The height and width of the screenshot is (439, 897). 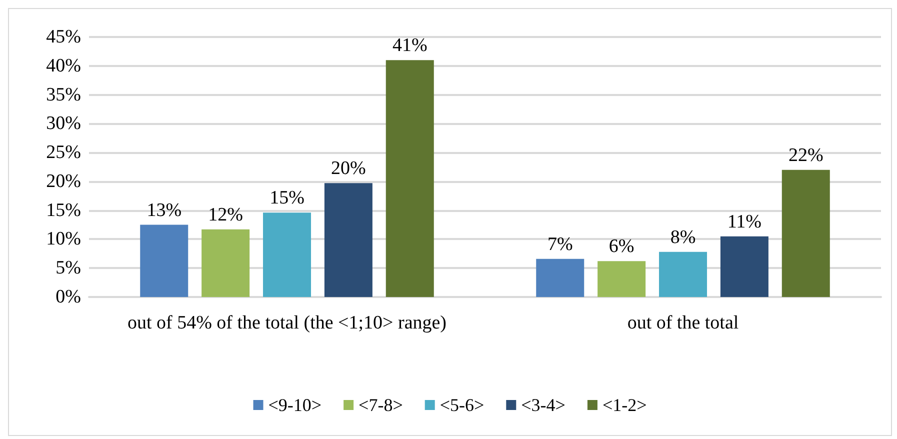 I want to click on y-tick-label: 35%, so click(x=64, y=95).